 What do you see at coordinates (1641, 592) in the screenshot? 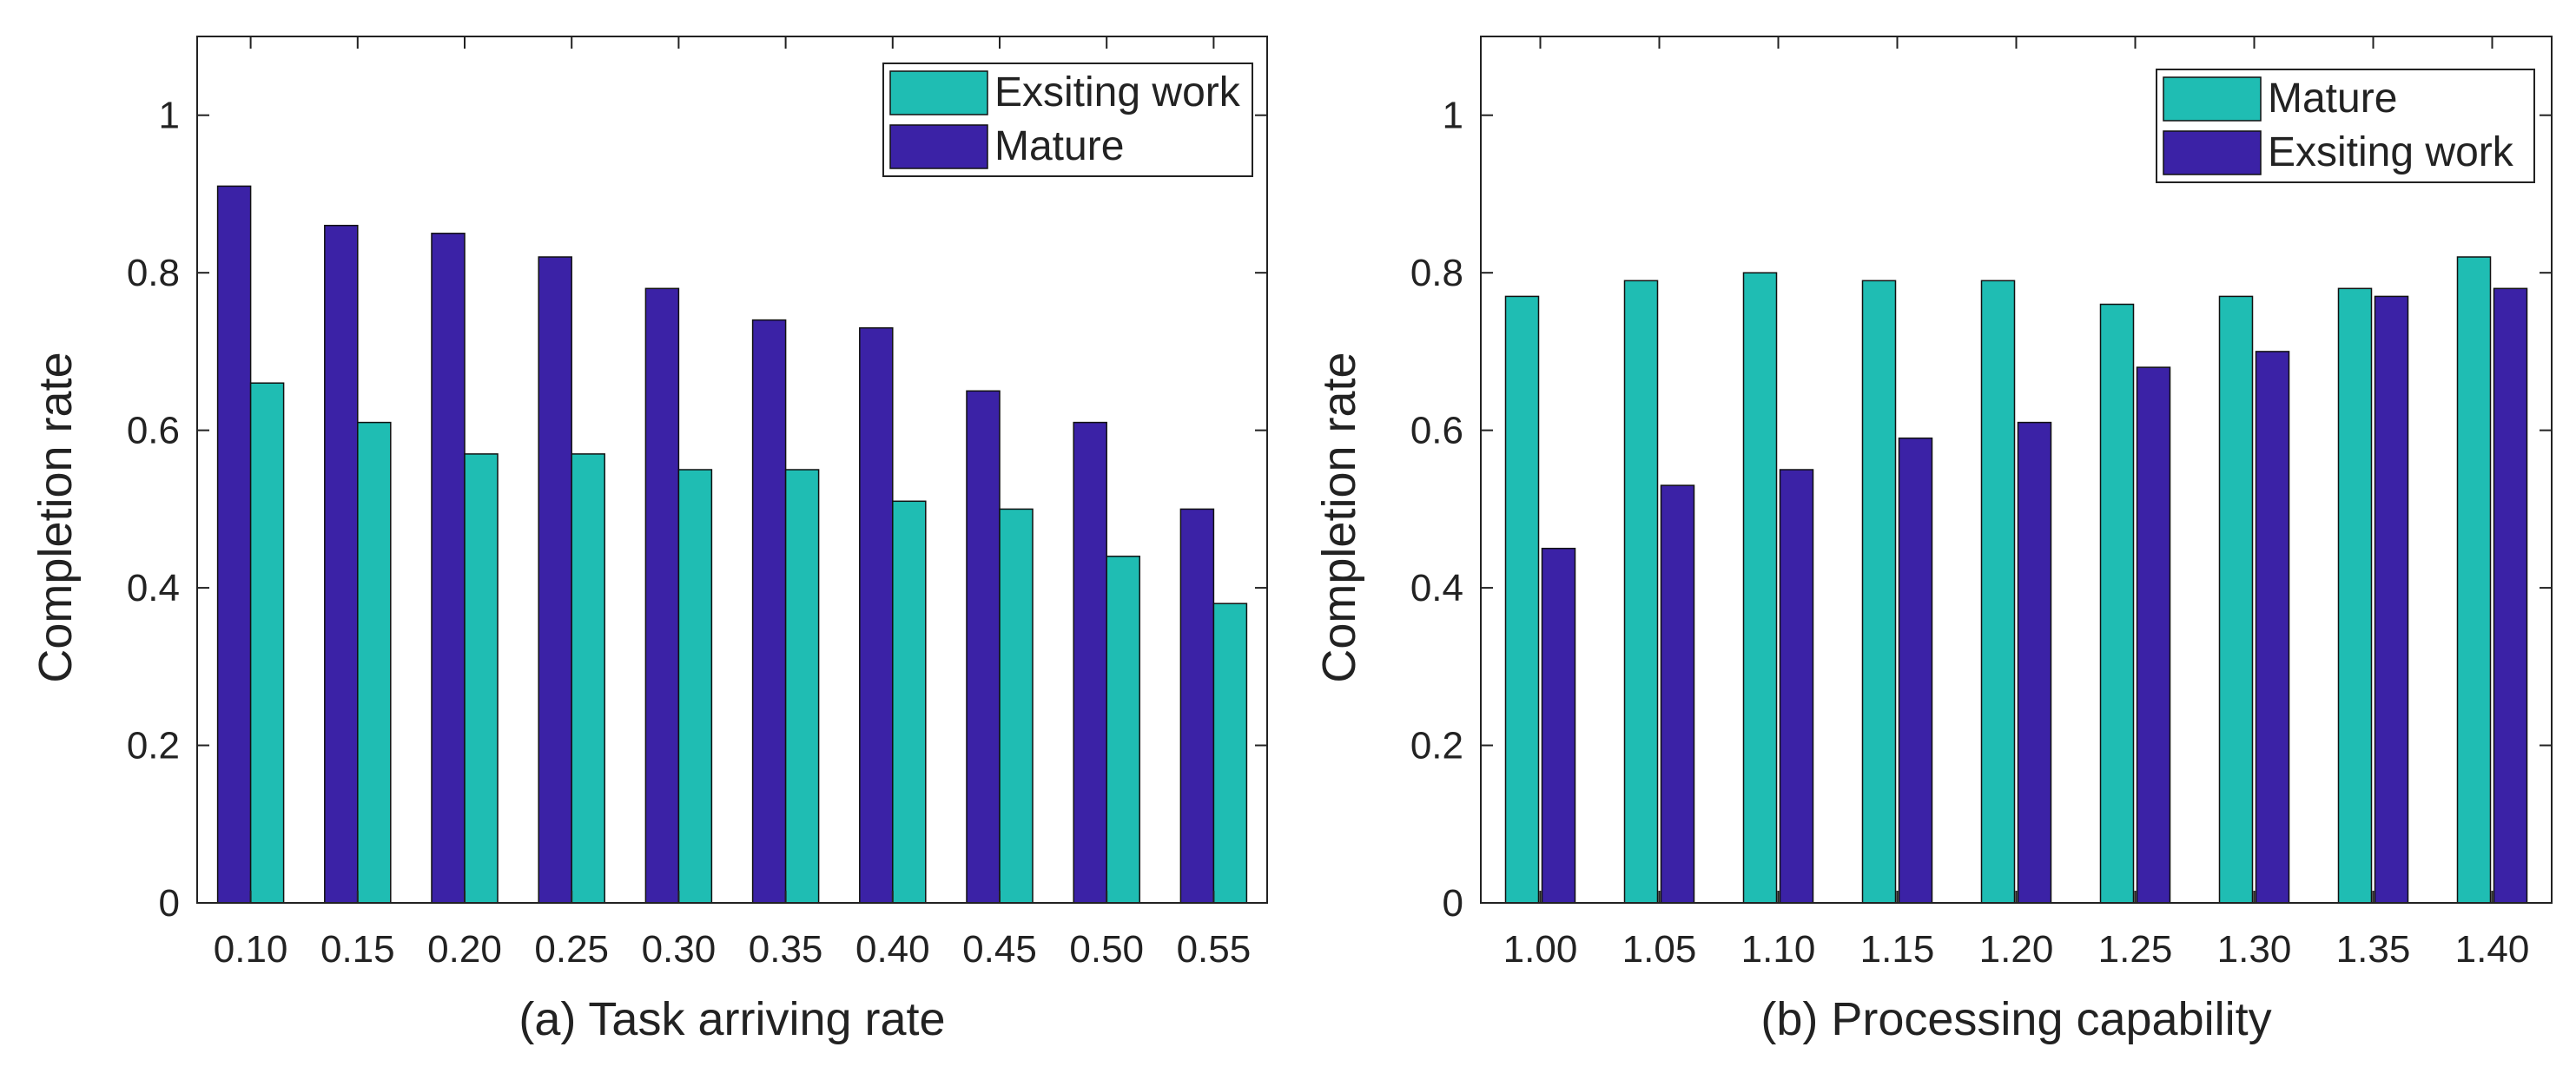
I see `bar-mature-1.05` at bounding box center [1641, 592].